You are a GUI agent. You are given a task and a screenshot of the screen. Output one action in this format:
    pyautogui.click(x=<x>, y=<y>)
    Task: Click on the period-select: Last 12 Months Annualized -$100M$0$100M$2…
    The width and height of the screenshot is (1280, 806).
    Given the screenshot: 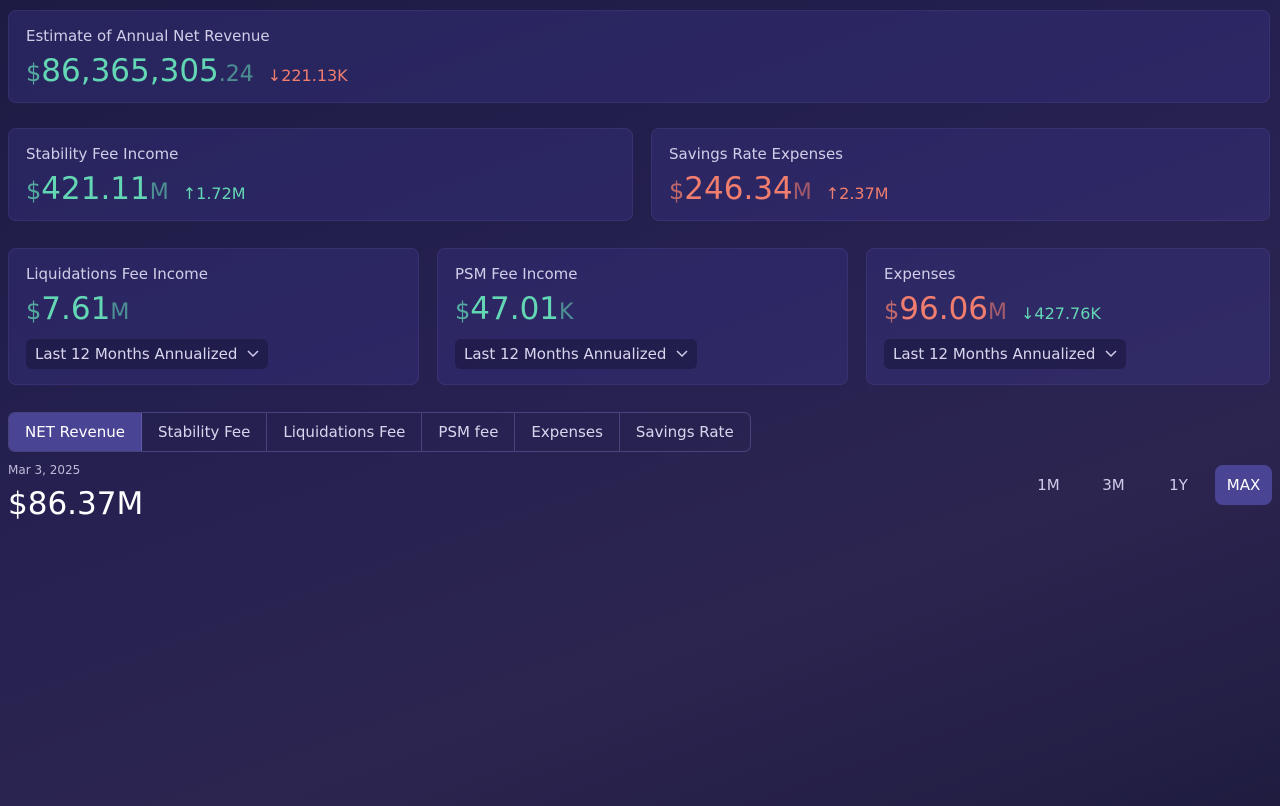 What is the action you would take?
    pyautogui.click(x=147, y=354)
    